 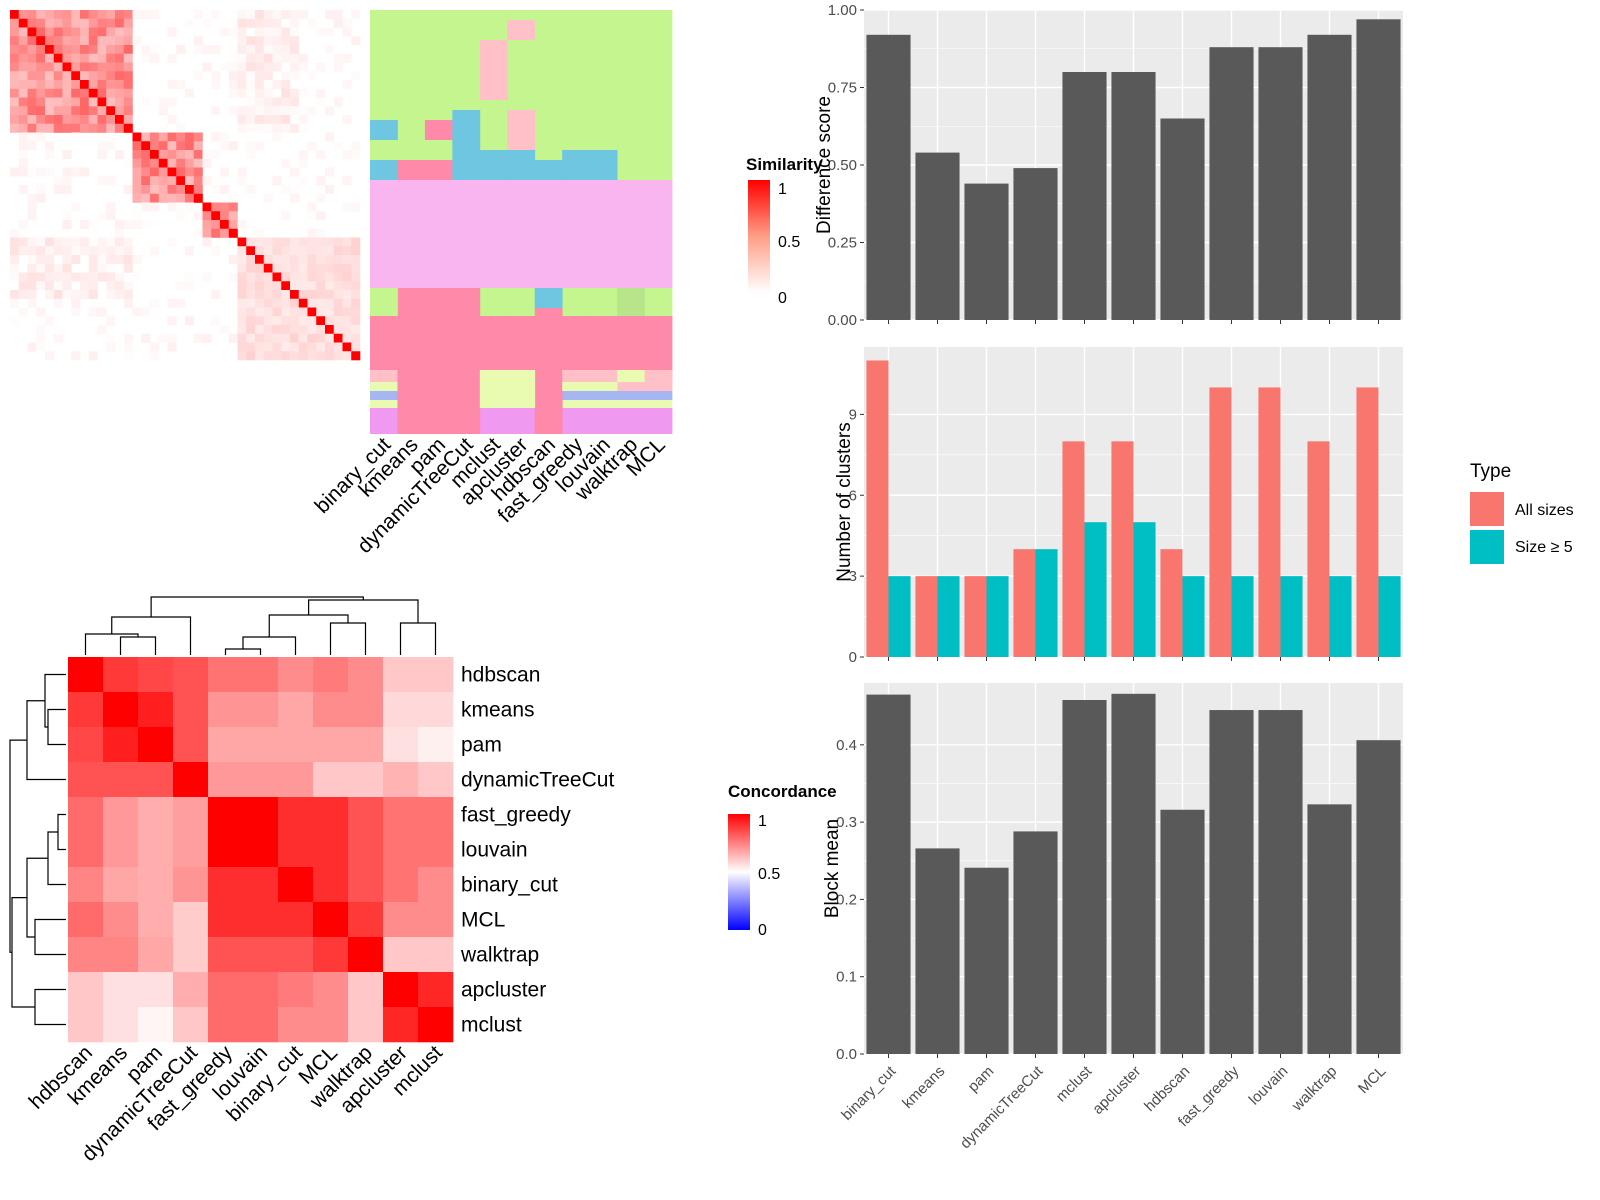 I want to click on row-dendrogram-link, so click(x=37, y=897).